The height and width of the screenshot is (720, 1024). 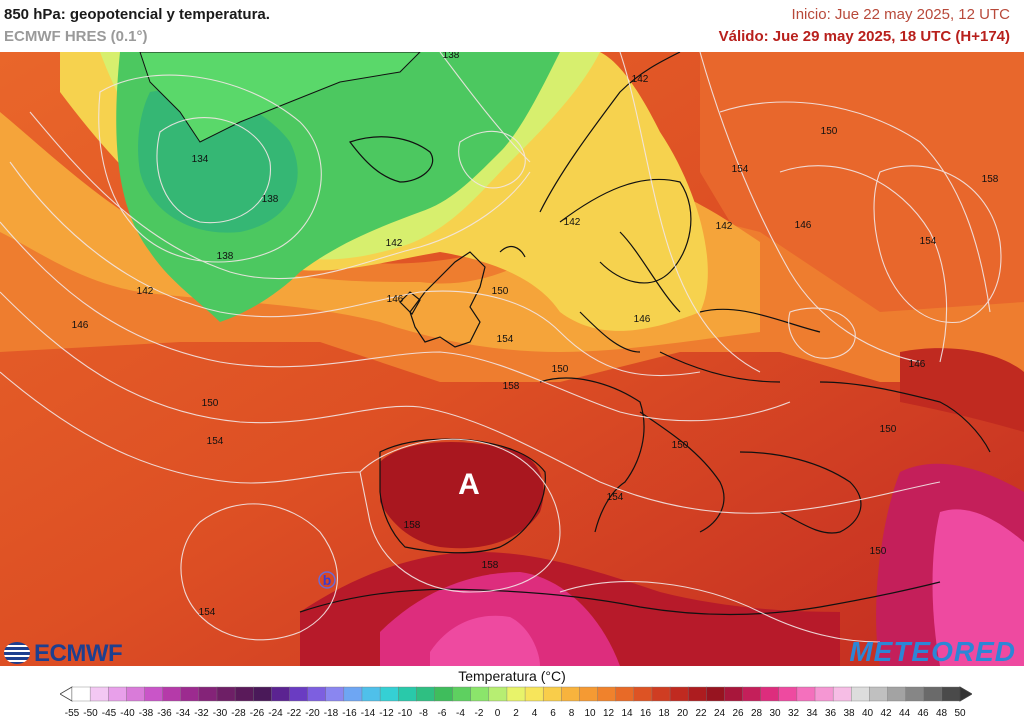 What do you see at coordinates (553, 713) in the screenshot?
I see `legend-tick-label: 6` at bounding box center [553, 713].